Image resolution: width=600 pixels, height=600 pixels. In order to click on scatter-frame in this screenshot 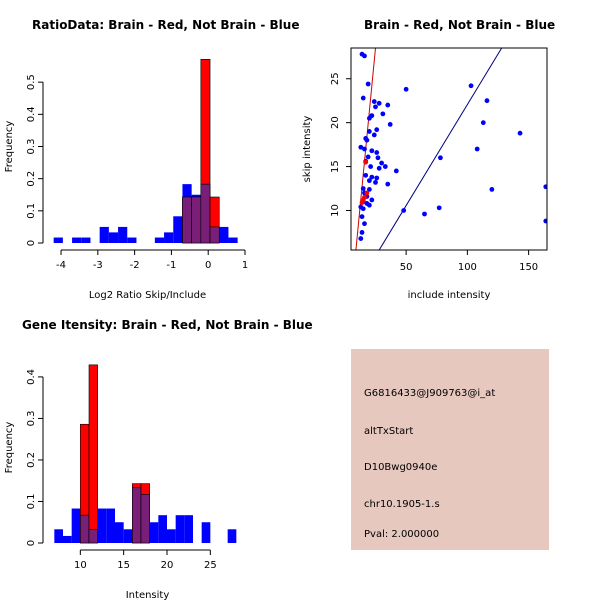, I will do `click(449, 149)`.